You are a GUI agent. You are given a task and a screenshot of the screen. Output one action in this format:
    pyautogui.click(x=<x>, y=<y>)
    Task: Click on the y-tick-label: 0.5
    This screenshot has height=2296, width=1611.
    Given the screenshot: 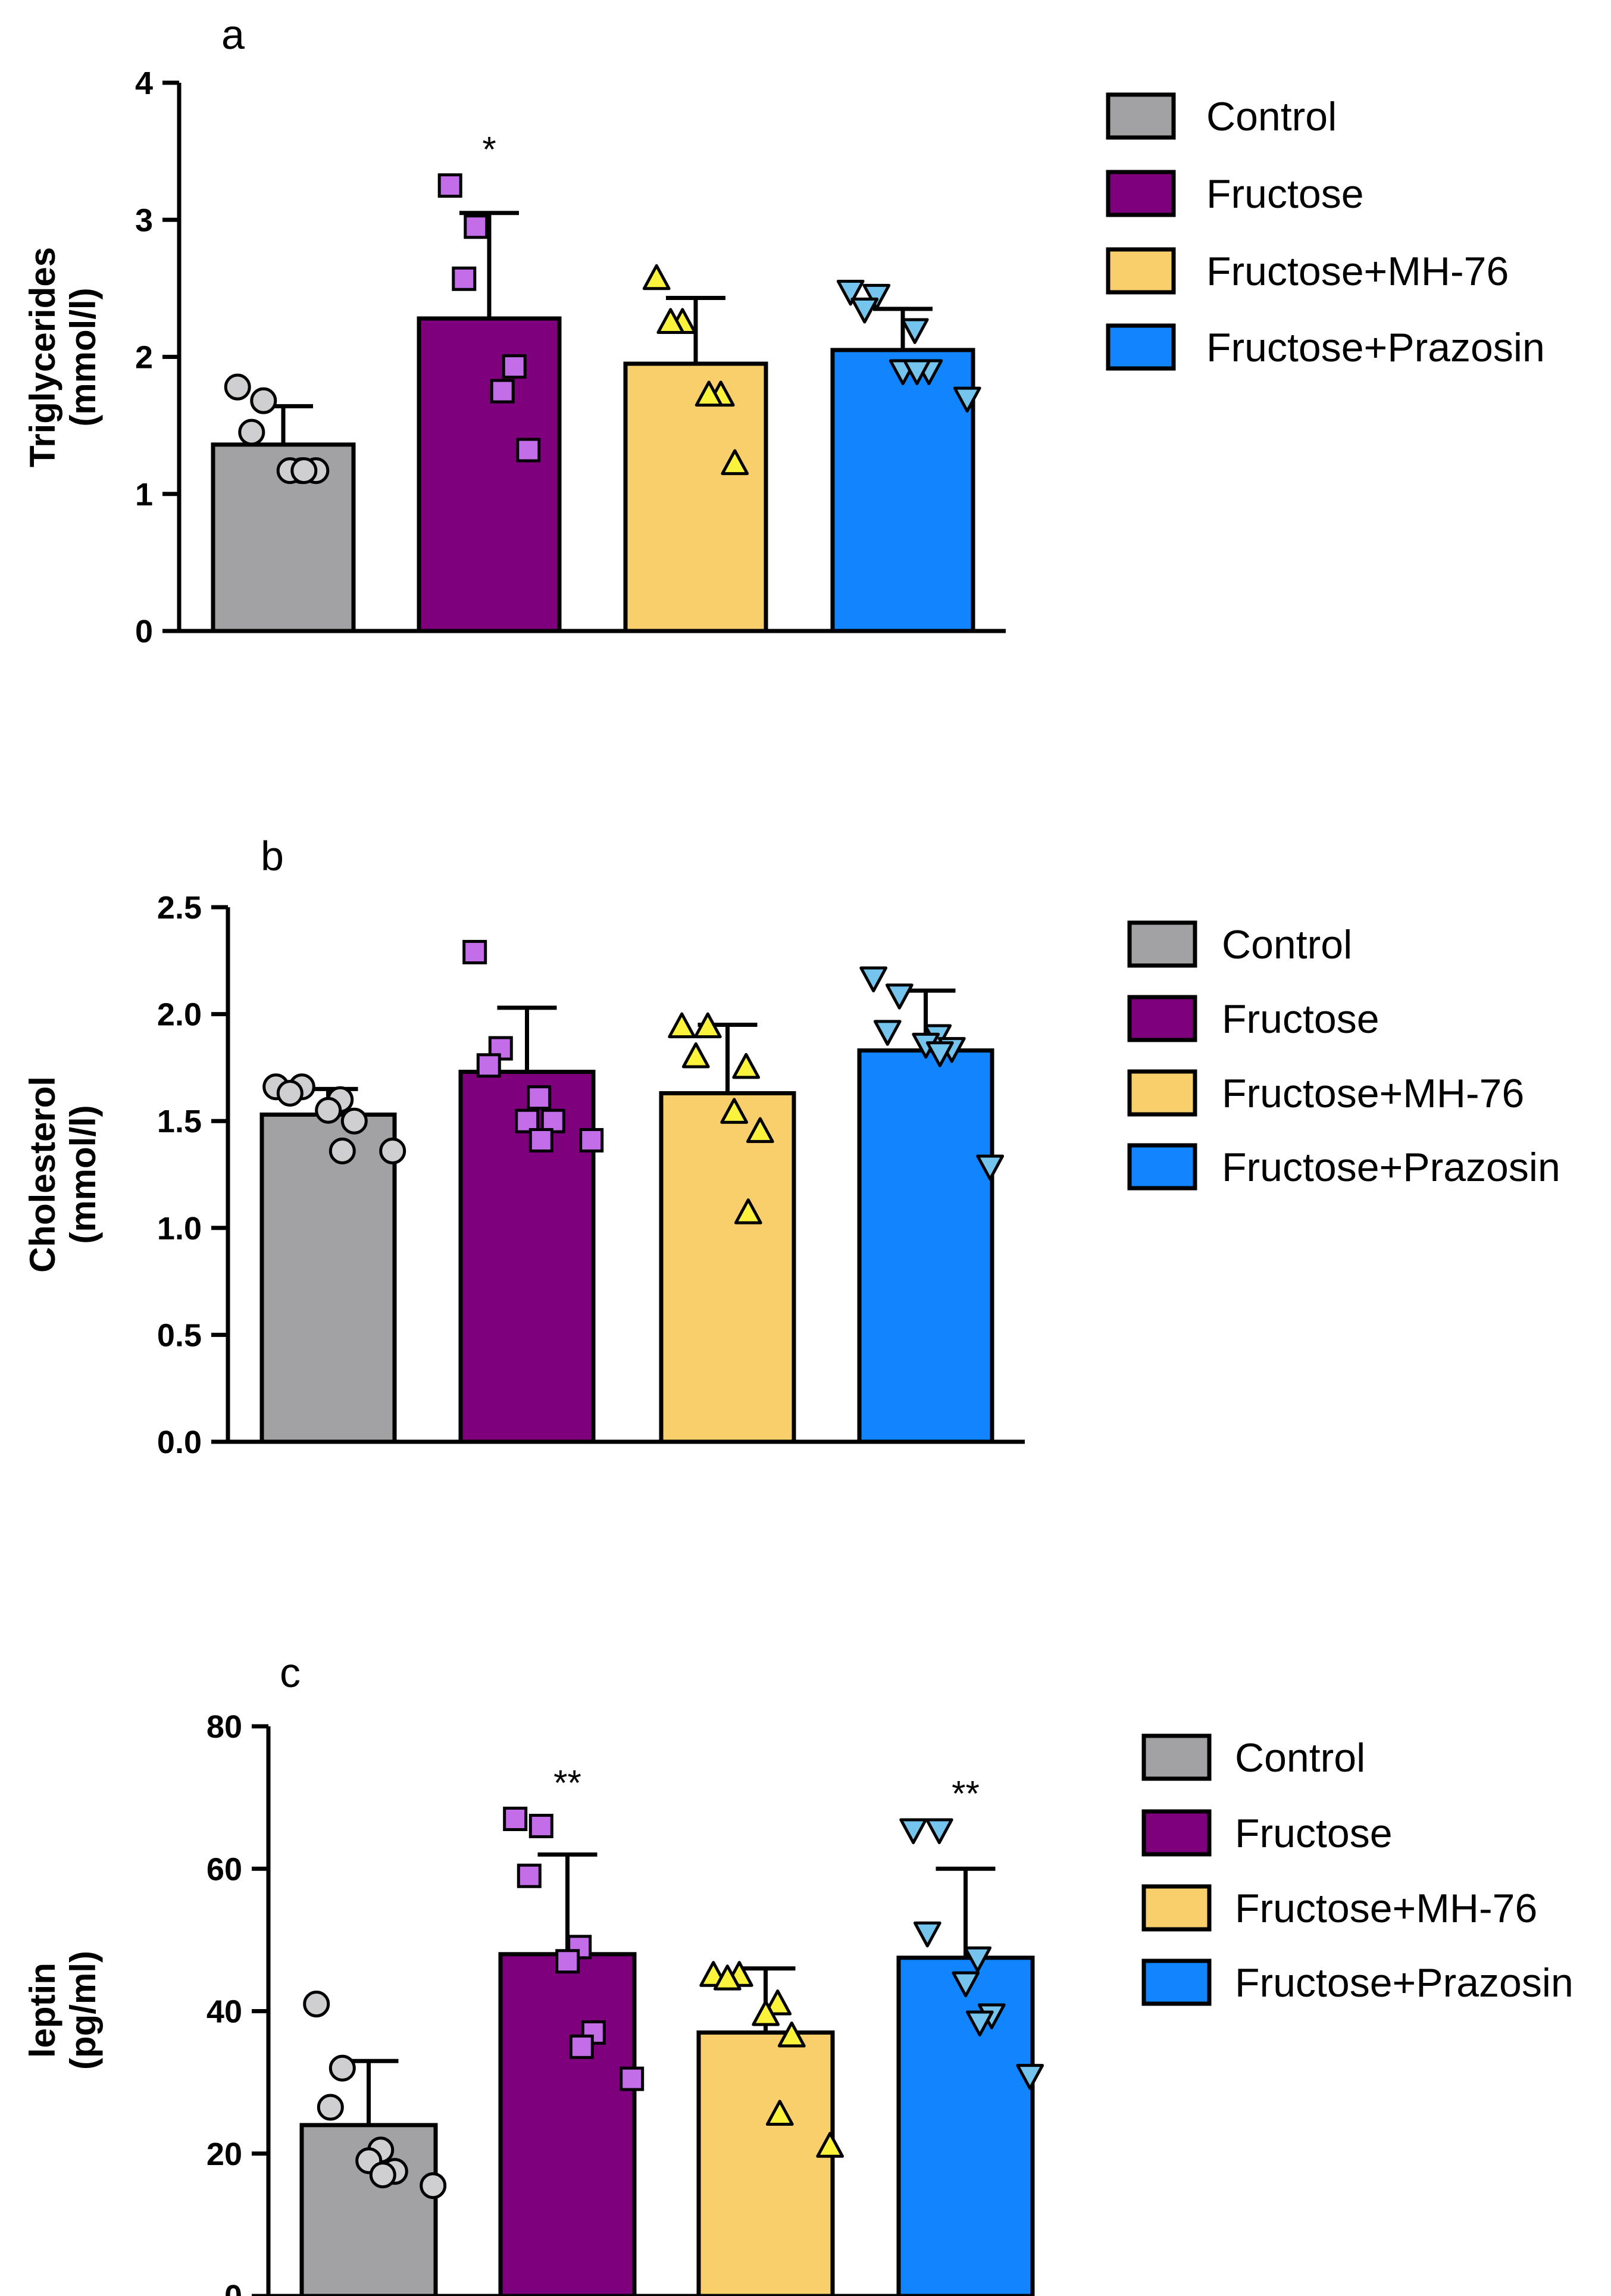 What is the action you would take?
    pyautogui.click(x=179, y=1335)
    